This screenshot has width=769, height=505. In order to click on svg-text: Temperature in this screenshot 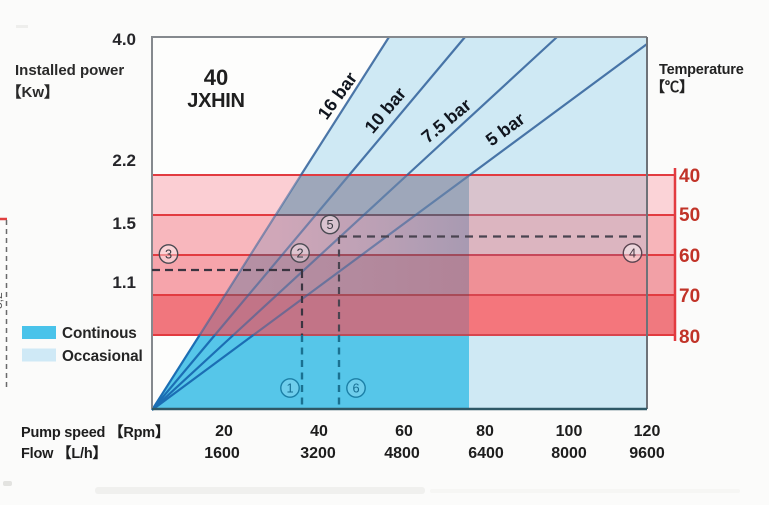, I will do `click(701, 70)`.